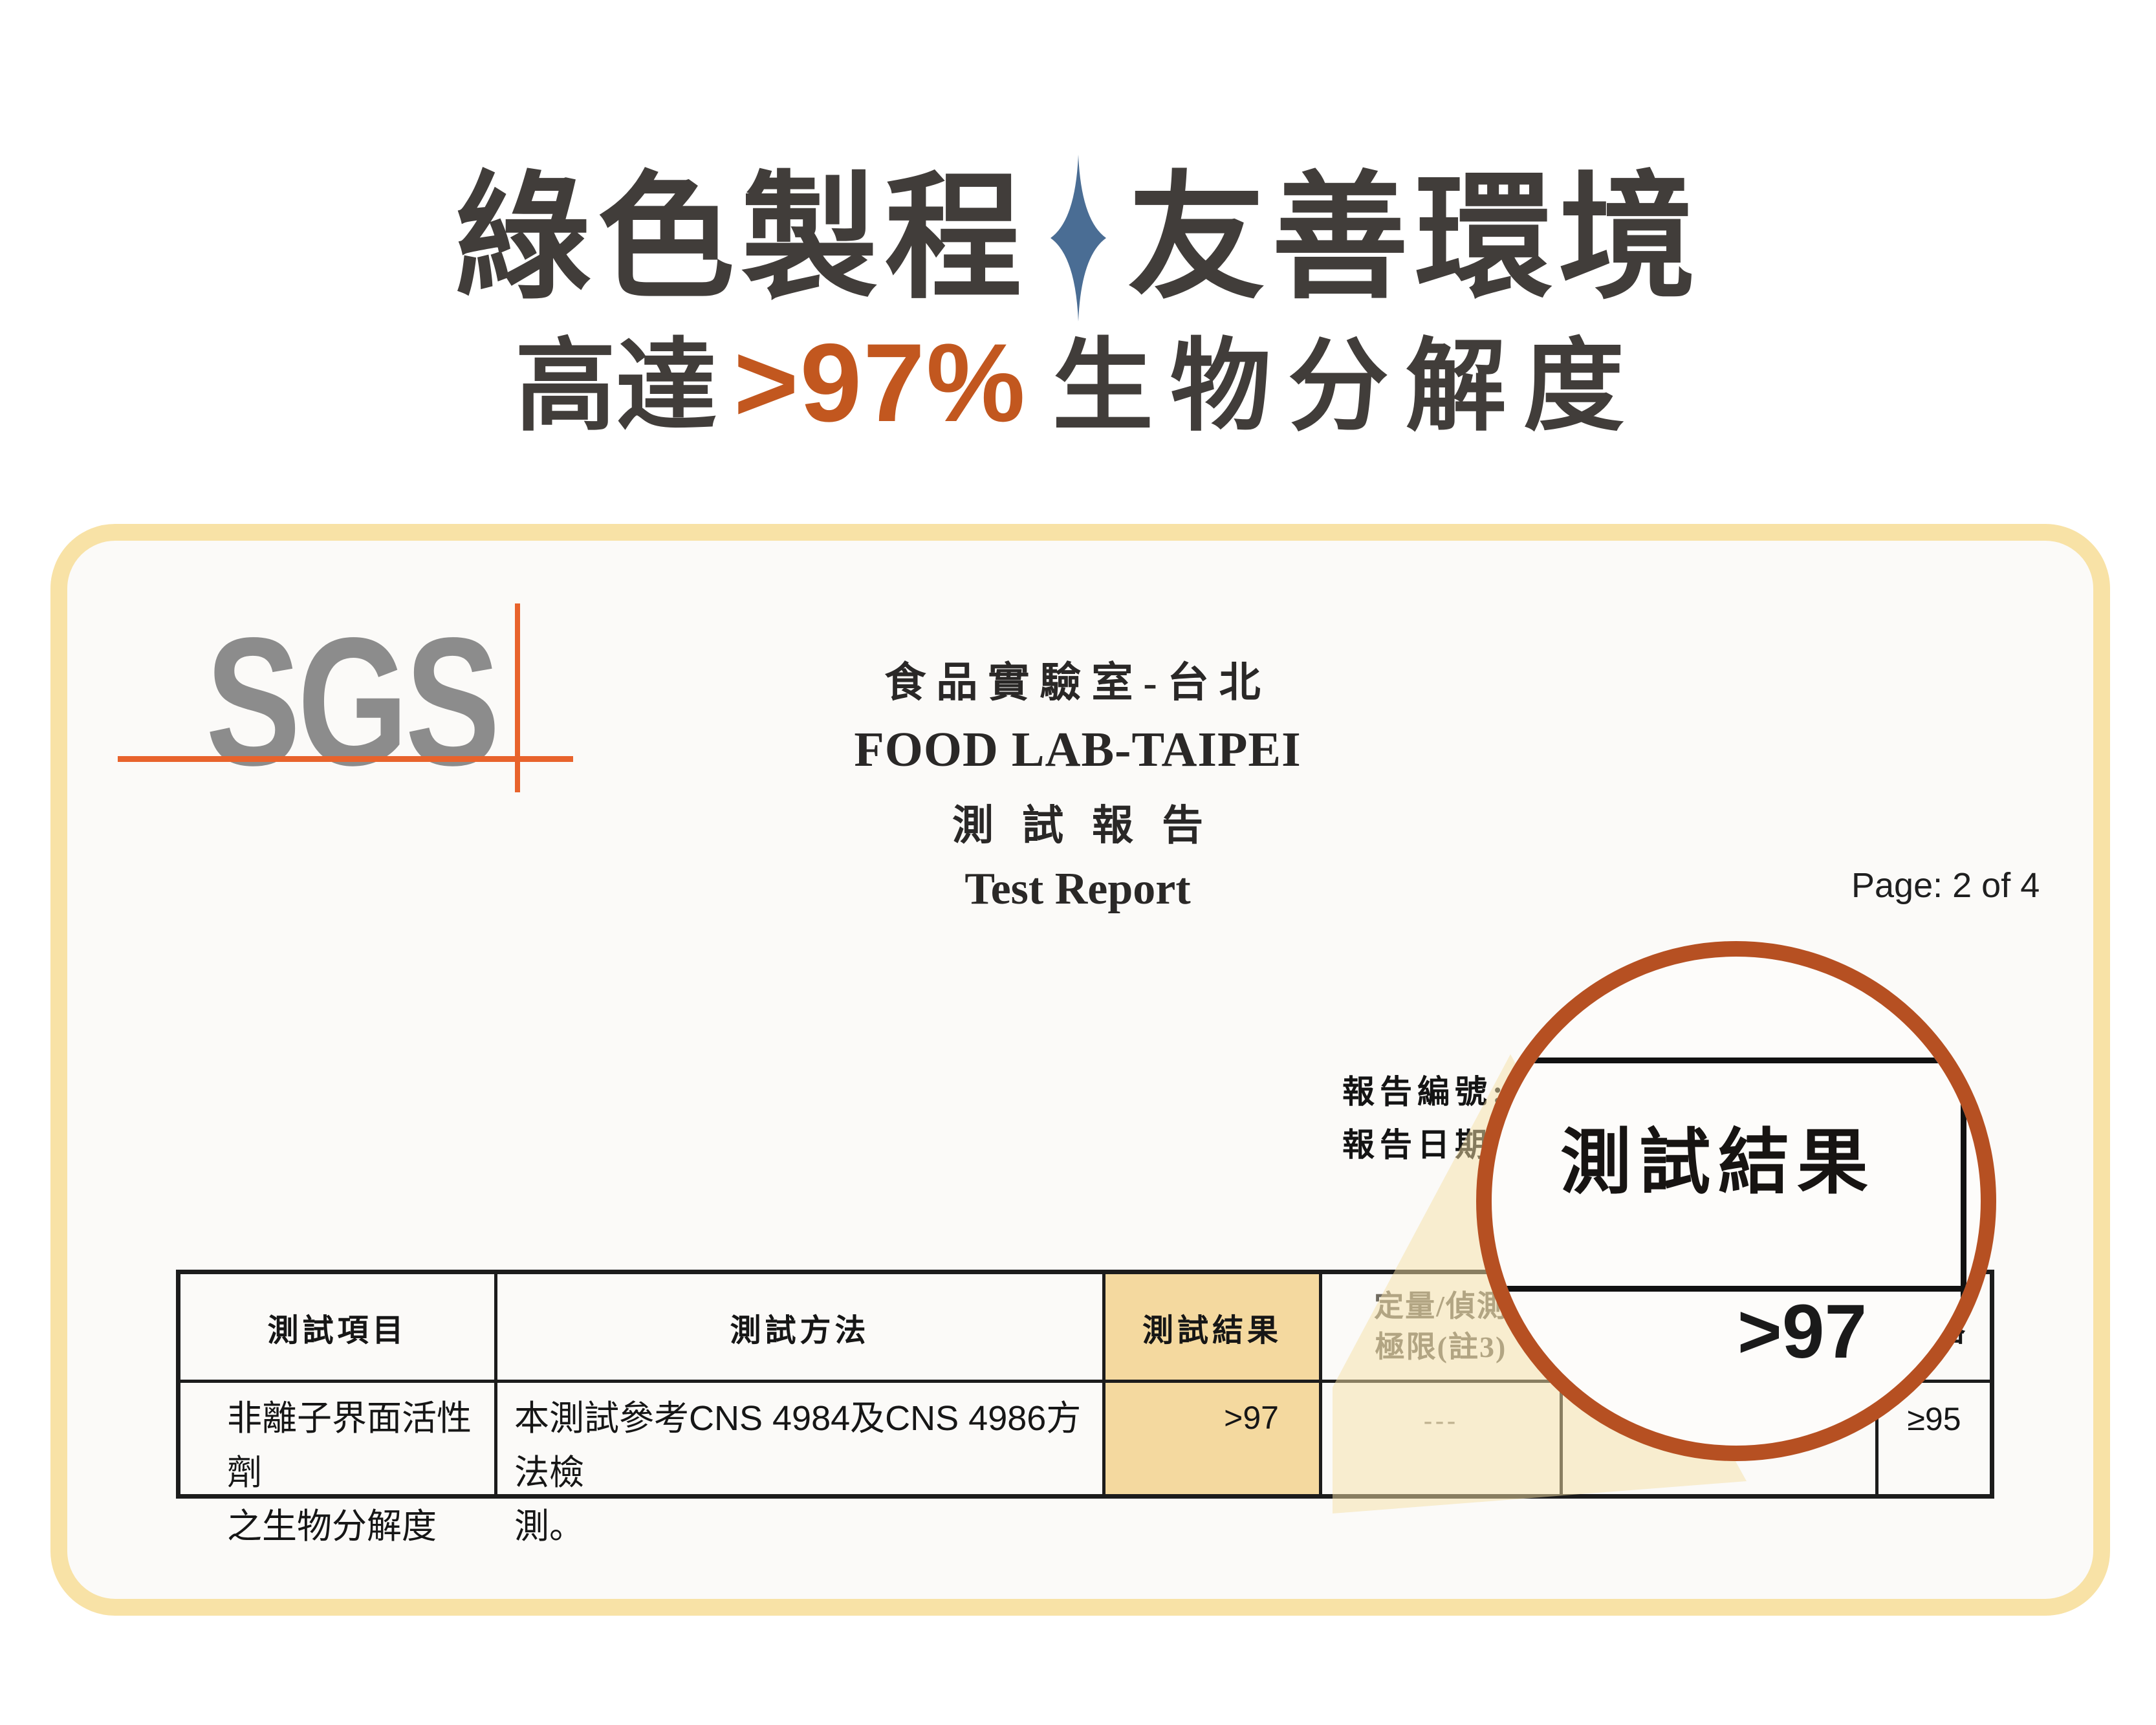 The height and width of the screenshot is (1725, 2156). What do you see at coordinates (1718, 1162) in the screenshot?
I see `magnified-result-header: 測試結果` at bounding box center [1718, 1162].